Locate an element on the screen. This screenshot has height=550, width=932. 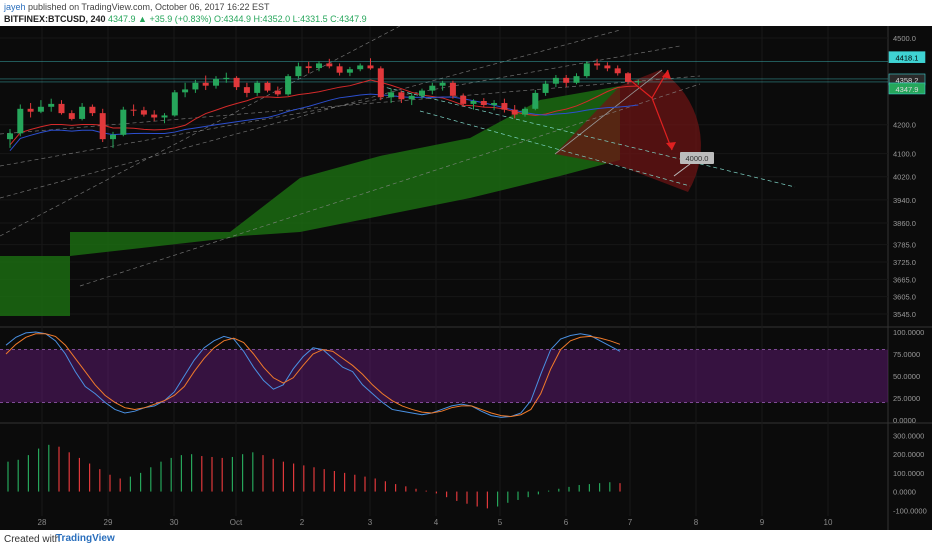
price-tick-label: 3940.0 is located at coordinates (904, 200).